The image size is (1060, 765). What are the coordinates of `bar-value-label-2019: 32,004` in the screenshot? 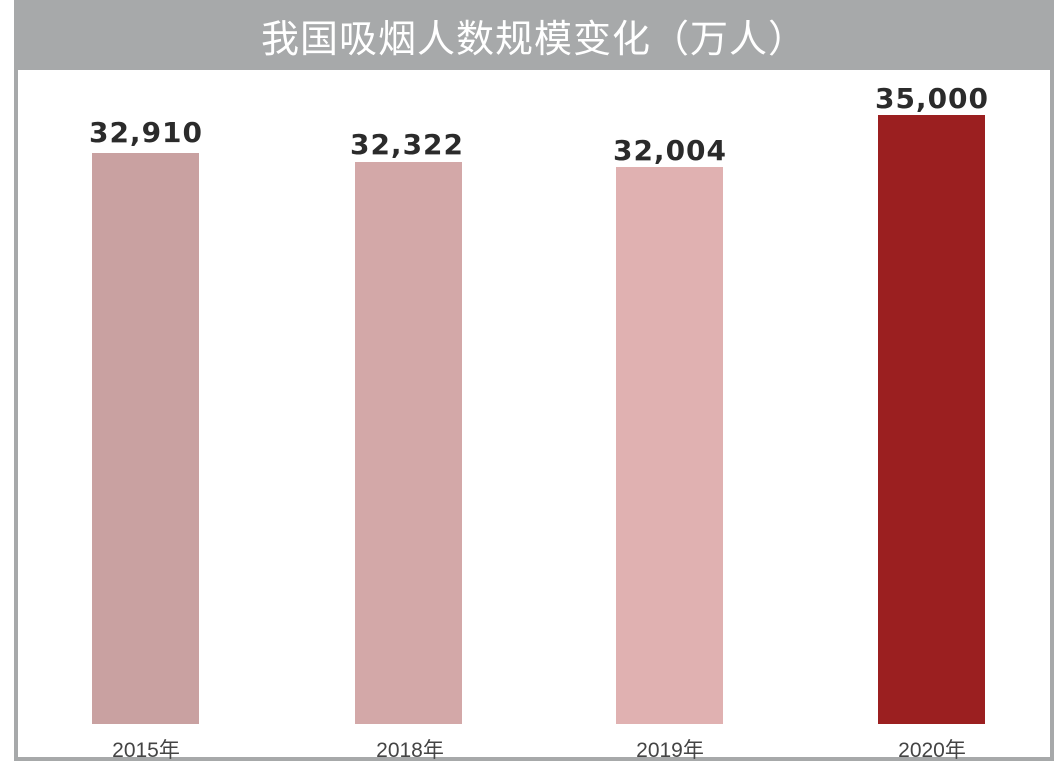 It's located at (670, 150).